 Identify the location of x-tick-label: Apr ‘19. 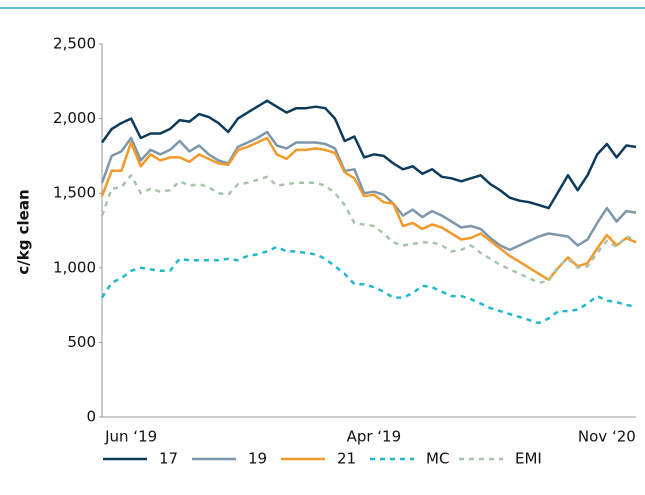
(374, 437).